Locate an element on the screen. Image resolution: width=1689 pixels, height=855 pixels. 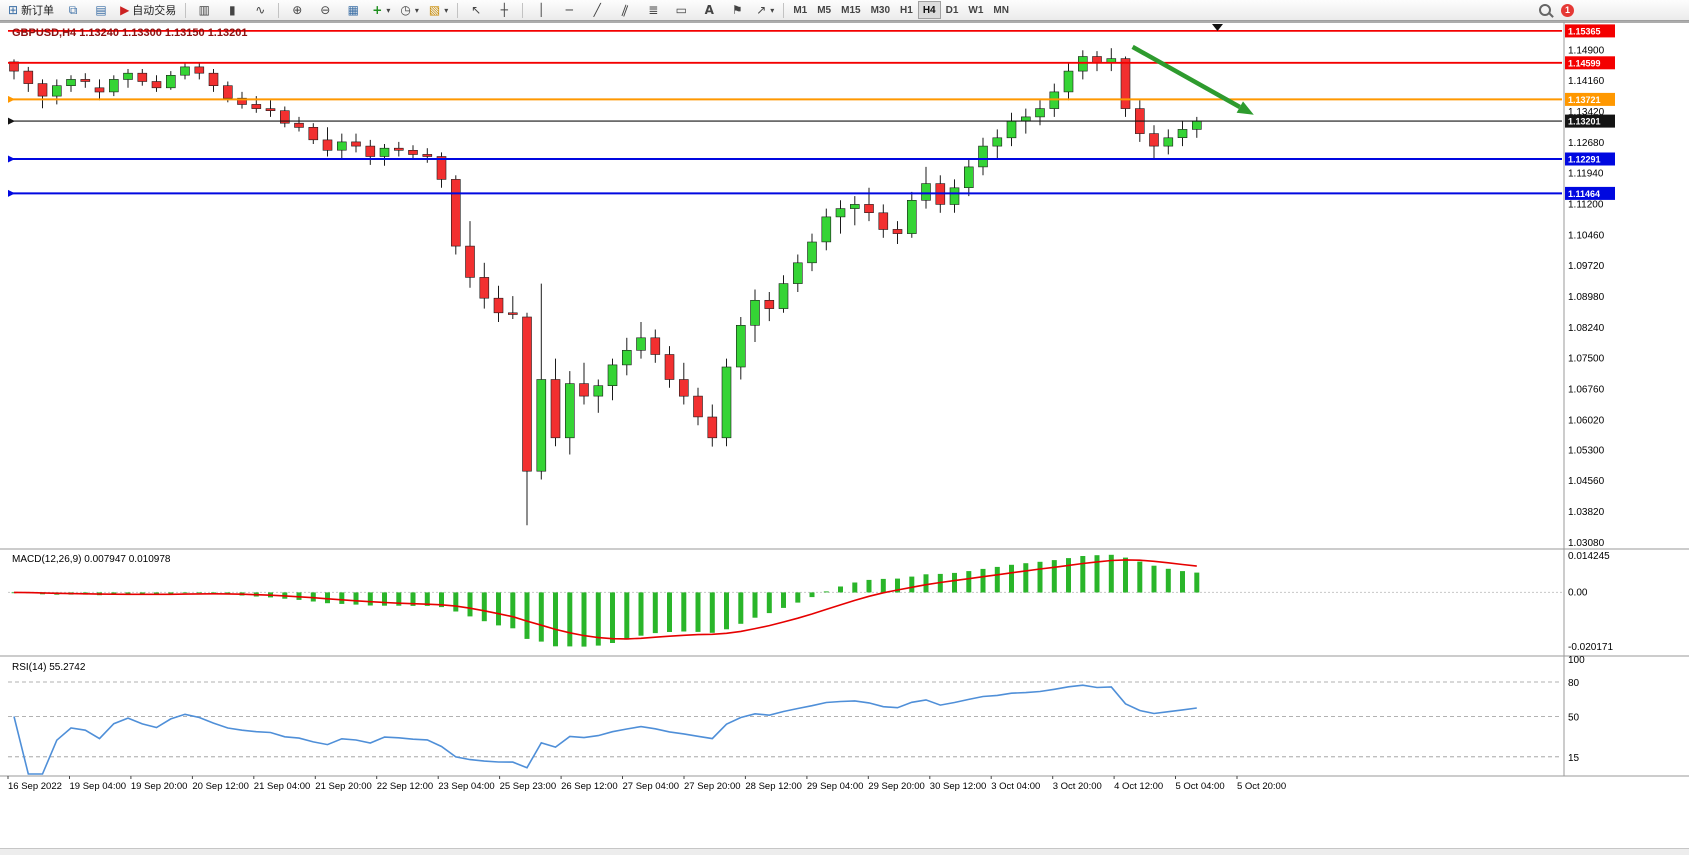
rsi-panel: RSI(14) 55.2742 100 80 50 15 is located at coordinates (796, 715).